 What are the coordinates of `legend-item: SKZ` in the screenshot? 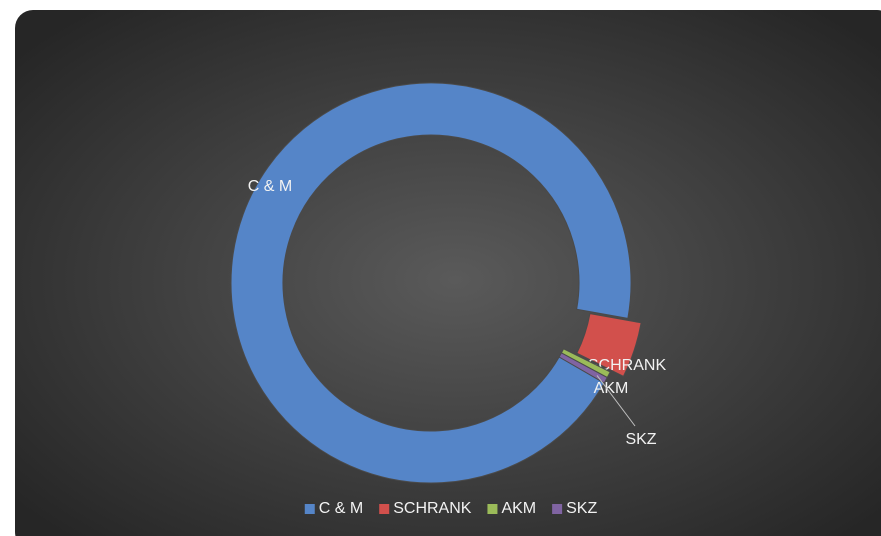 It's located at (574, 508).